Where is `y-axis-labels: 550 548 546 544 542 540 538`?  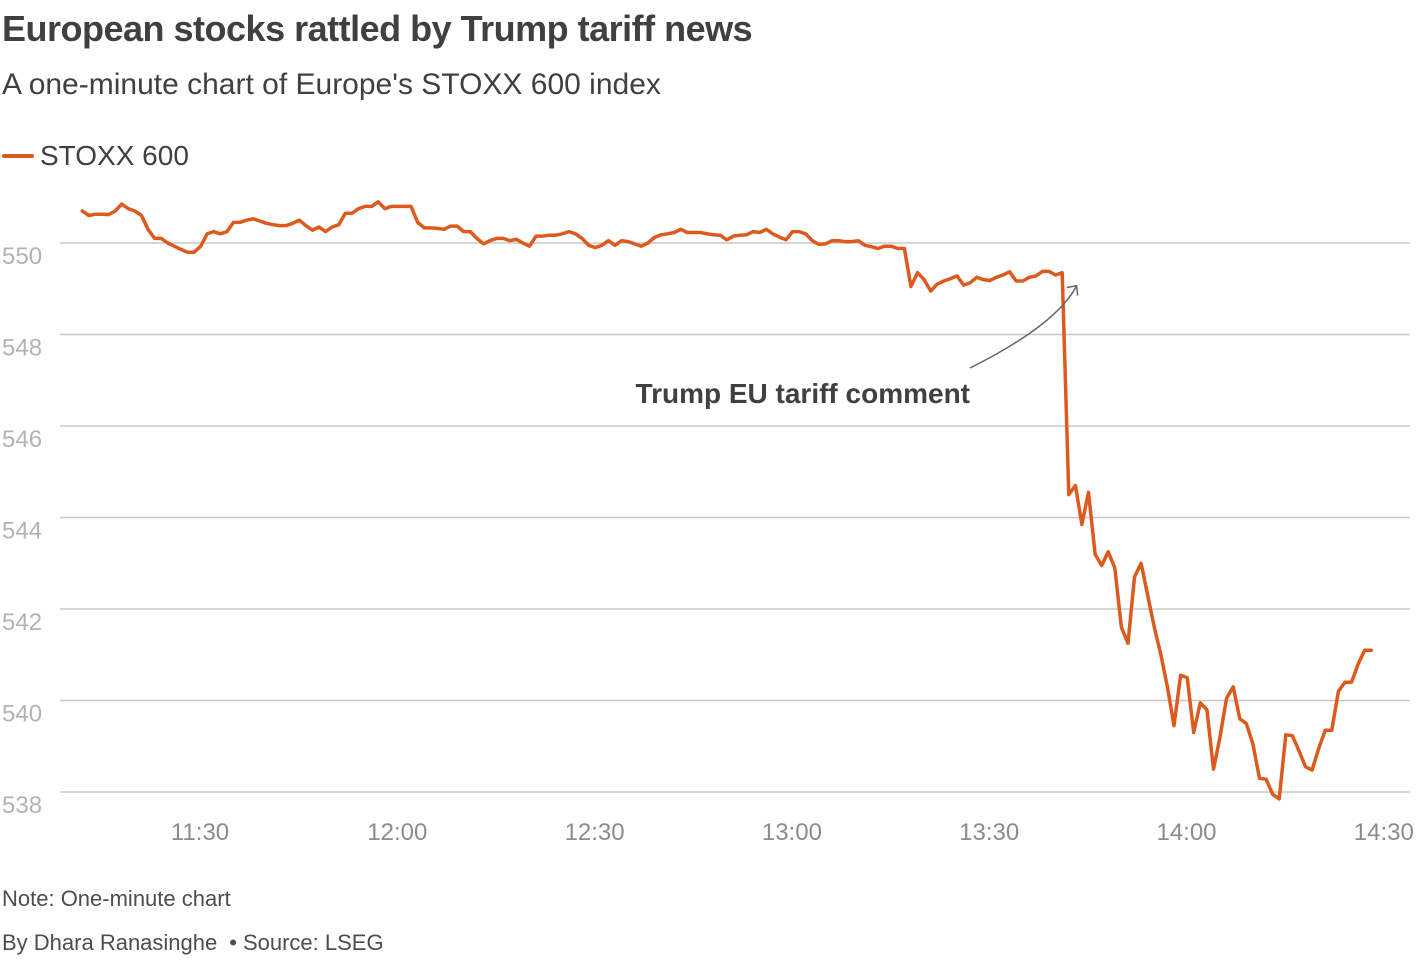 y-axis-labels: 550 548 546 544 542 540 538 is located at coordinates (22, 531).